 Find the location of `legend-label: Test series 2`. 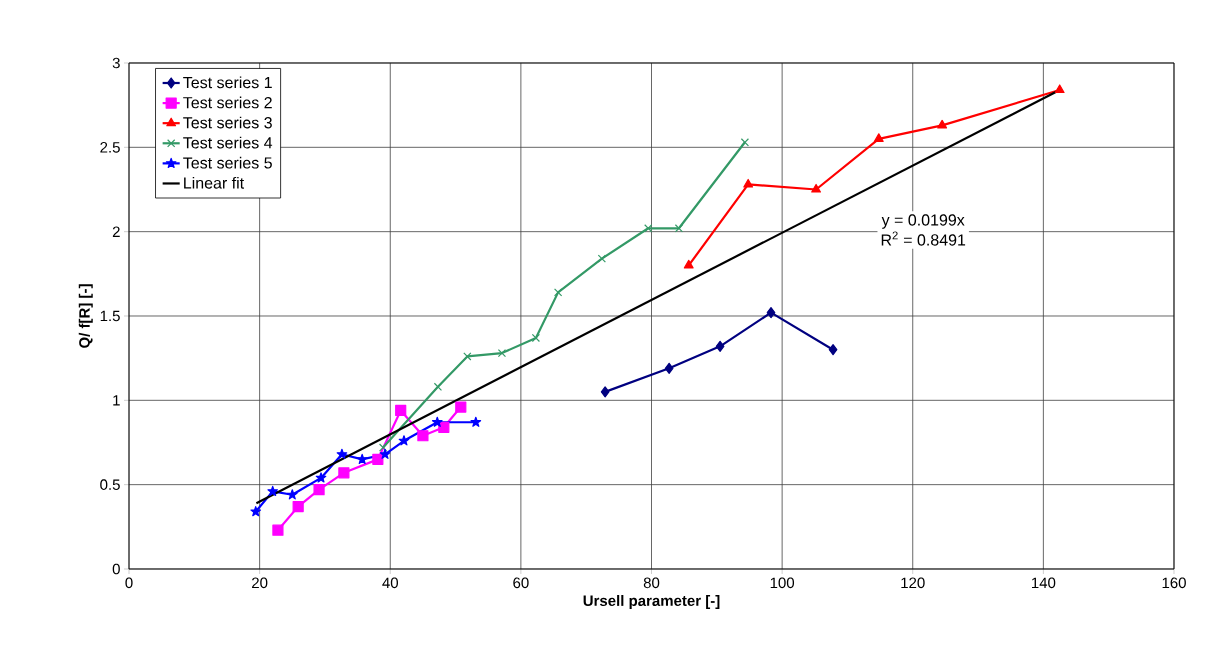

legend-label: Test series 2 is located at coordinates (227, 102).